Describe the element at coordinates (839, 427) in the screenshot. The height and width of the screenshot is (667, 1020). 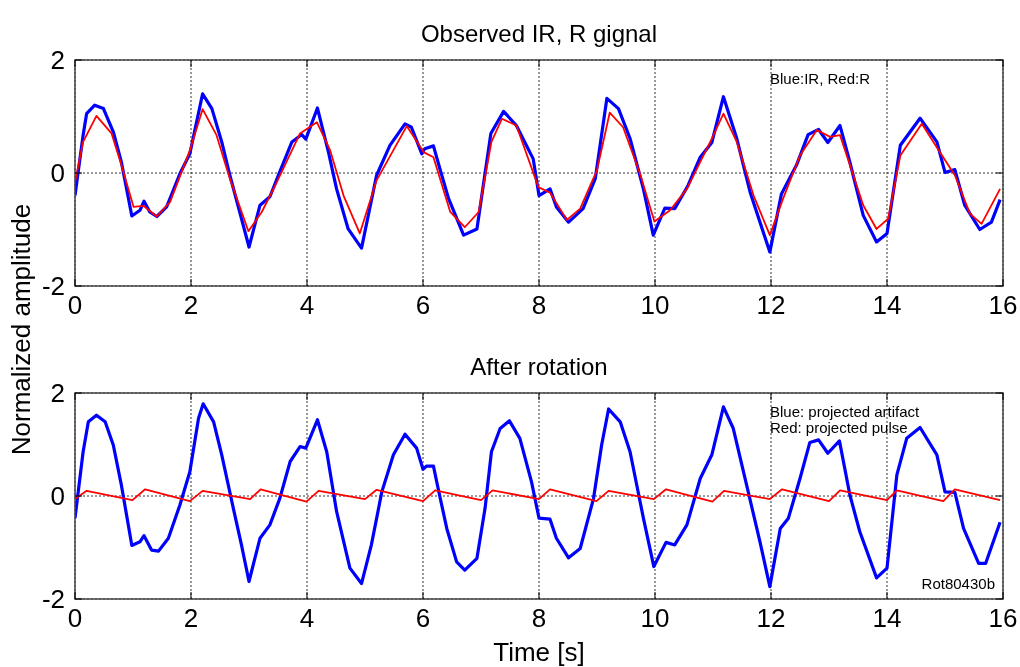
I see `annotation: Red: projected pulse` at that location.